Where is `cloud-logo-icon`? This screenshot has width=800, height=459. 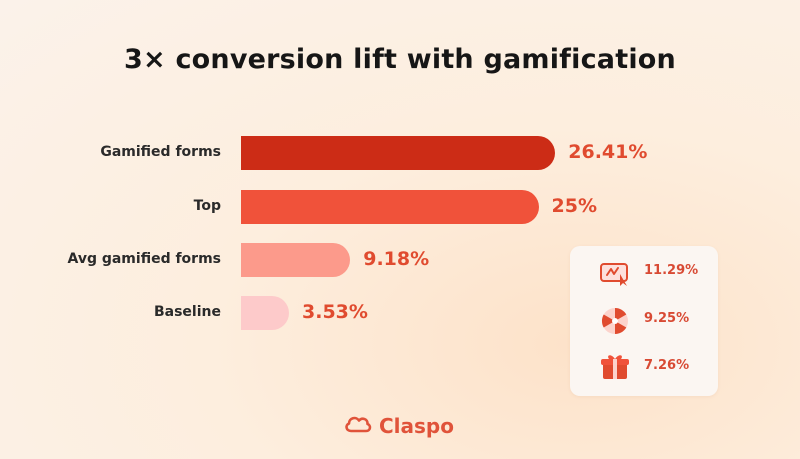
cloud-logo-icon is located at coordinates (358, 426).